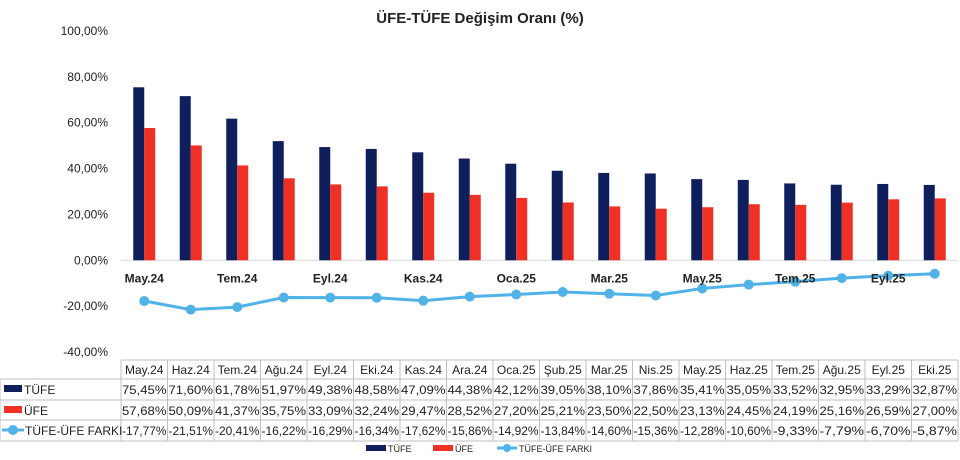  What do you see at coordinates (888, 431) in the screenshot?
I see `table-cell: -6,70%` at bounding box center [888, 431].